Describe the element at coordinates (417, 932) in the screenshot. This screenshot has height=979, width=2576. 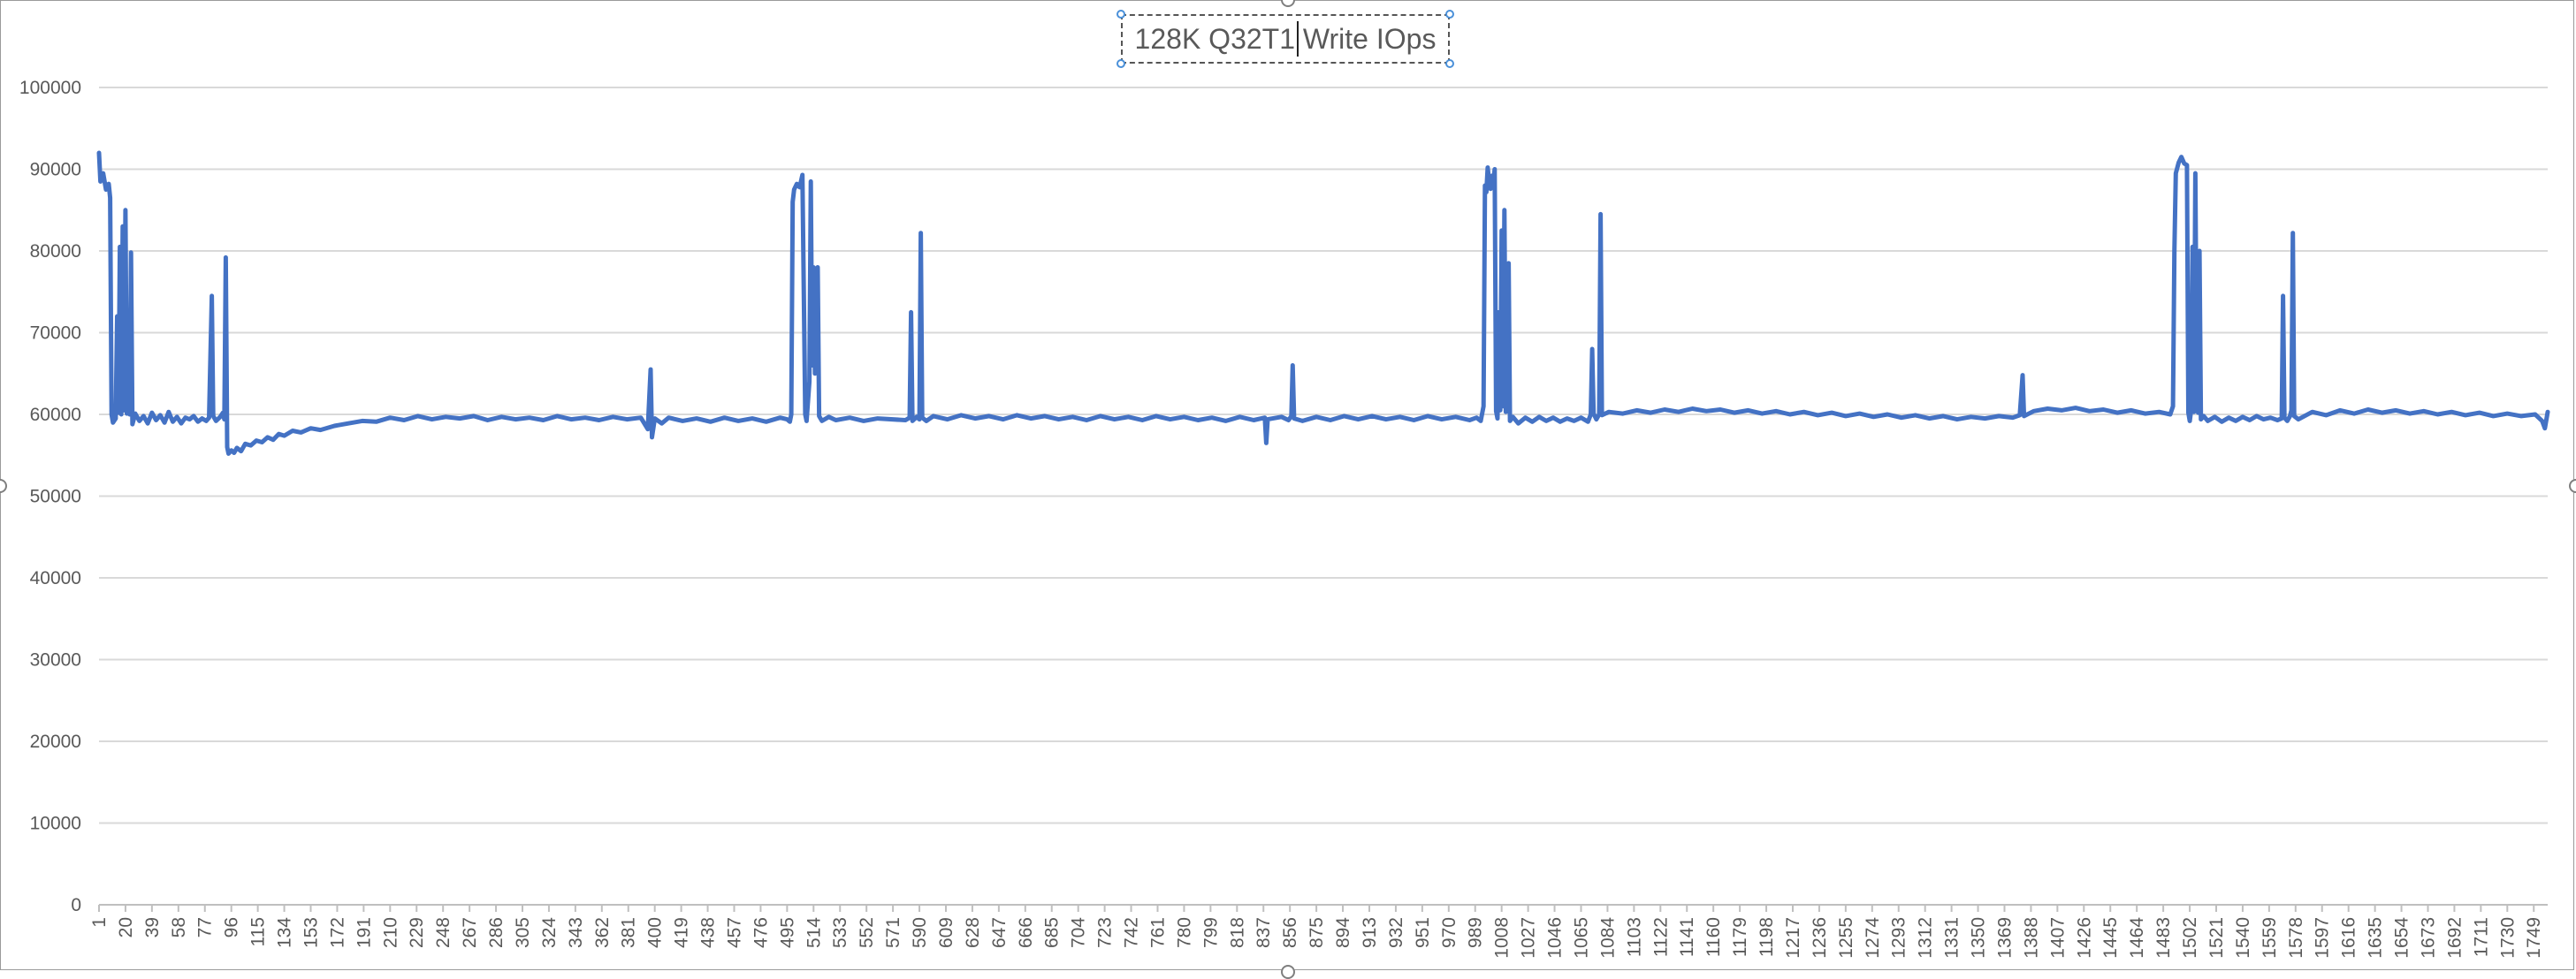
I see `x-tick-label: 229` at that location.